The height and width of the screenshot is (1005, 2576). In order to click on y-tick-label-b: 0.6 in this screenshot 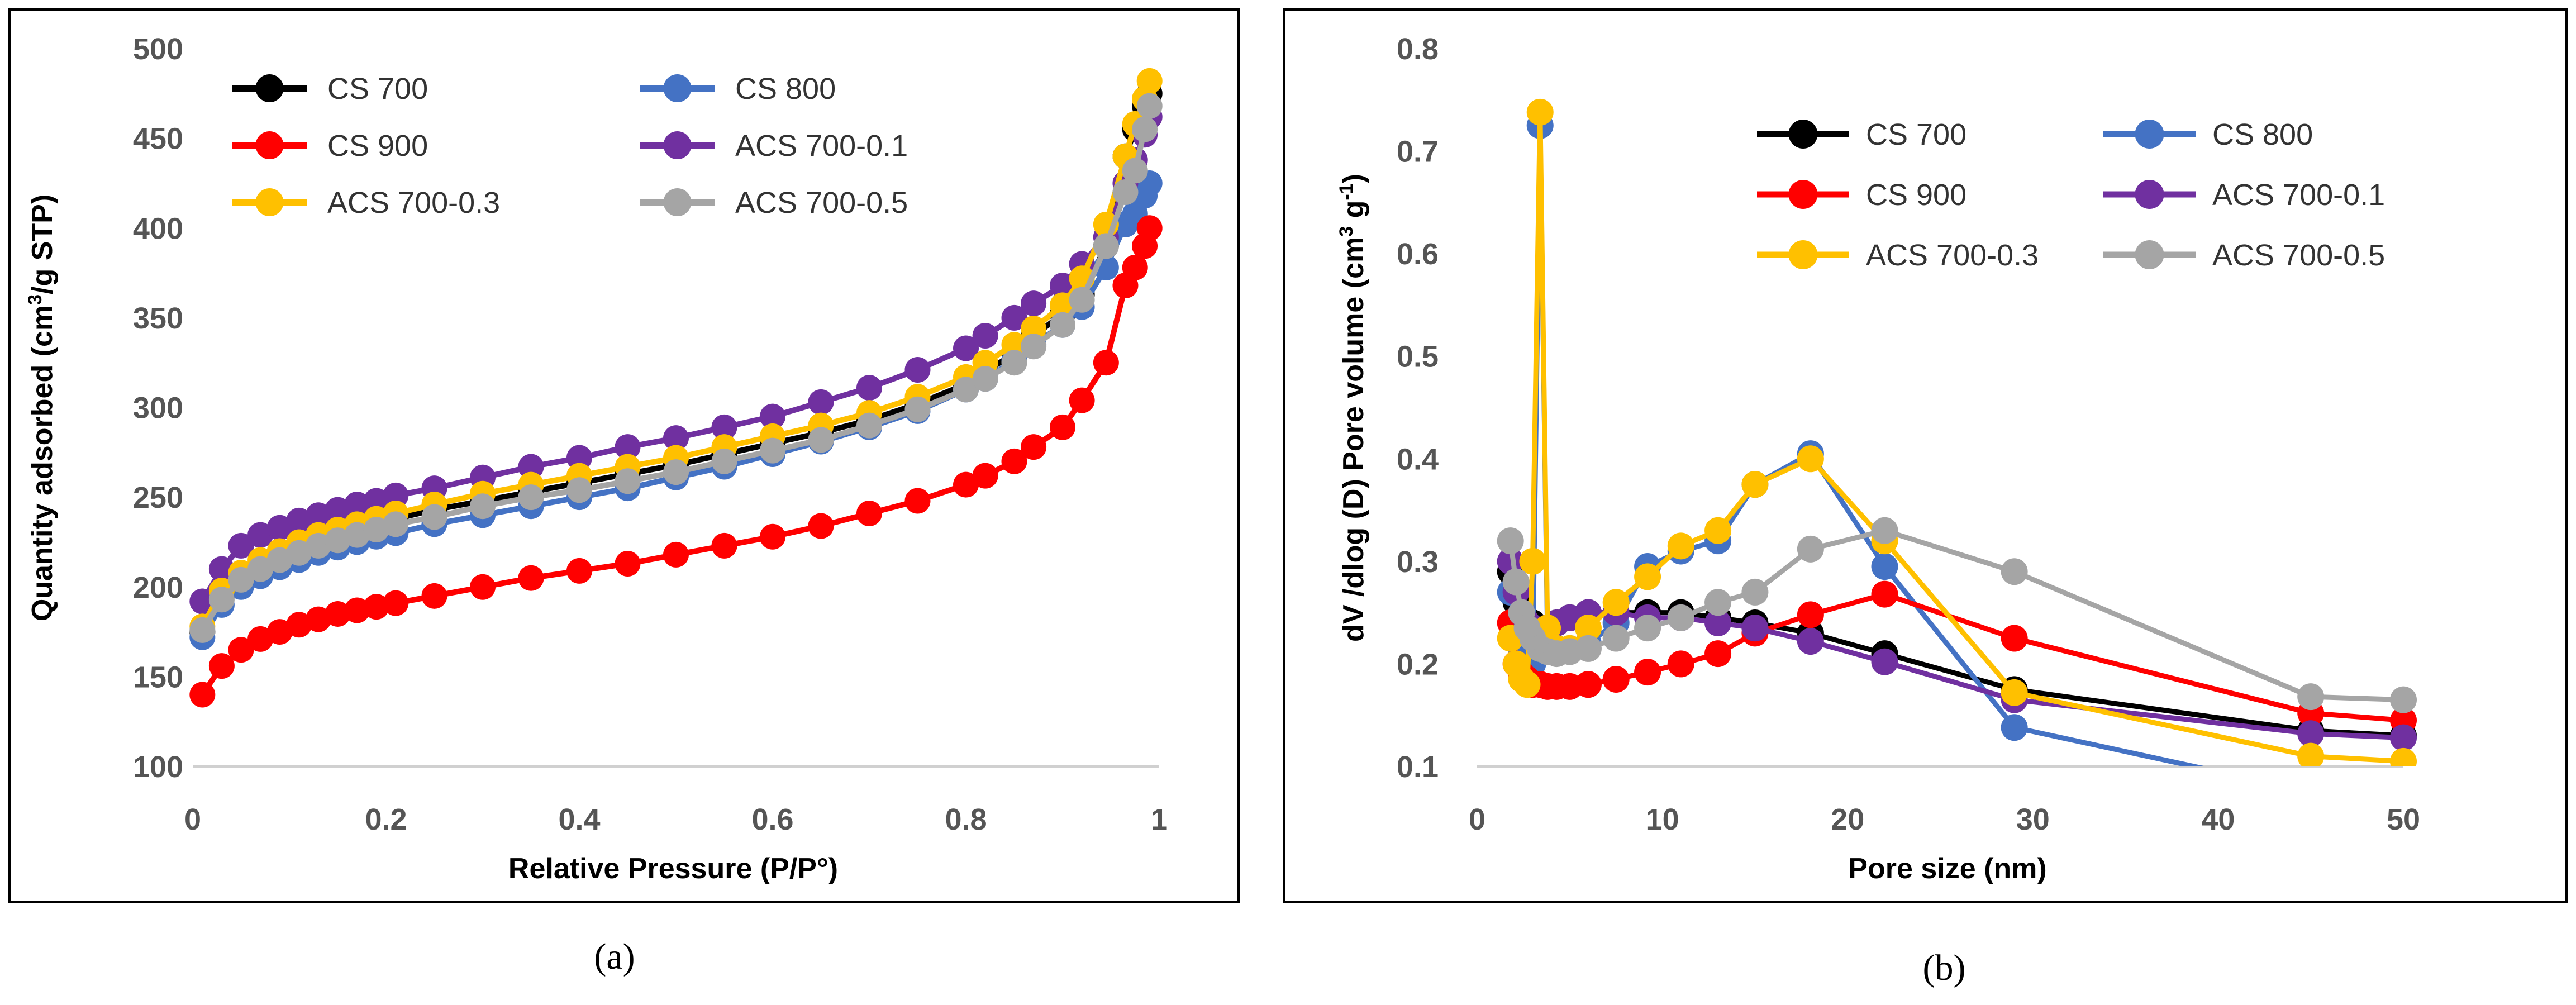, I will do `click(1418, 254)`.